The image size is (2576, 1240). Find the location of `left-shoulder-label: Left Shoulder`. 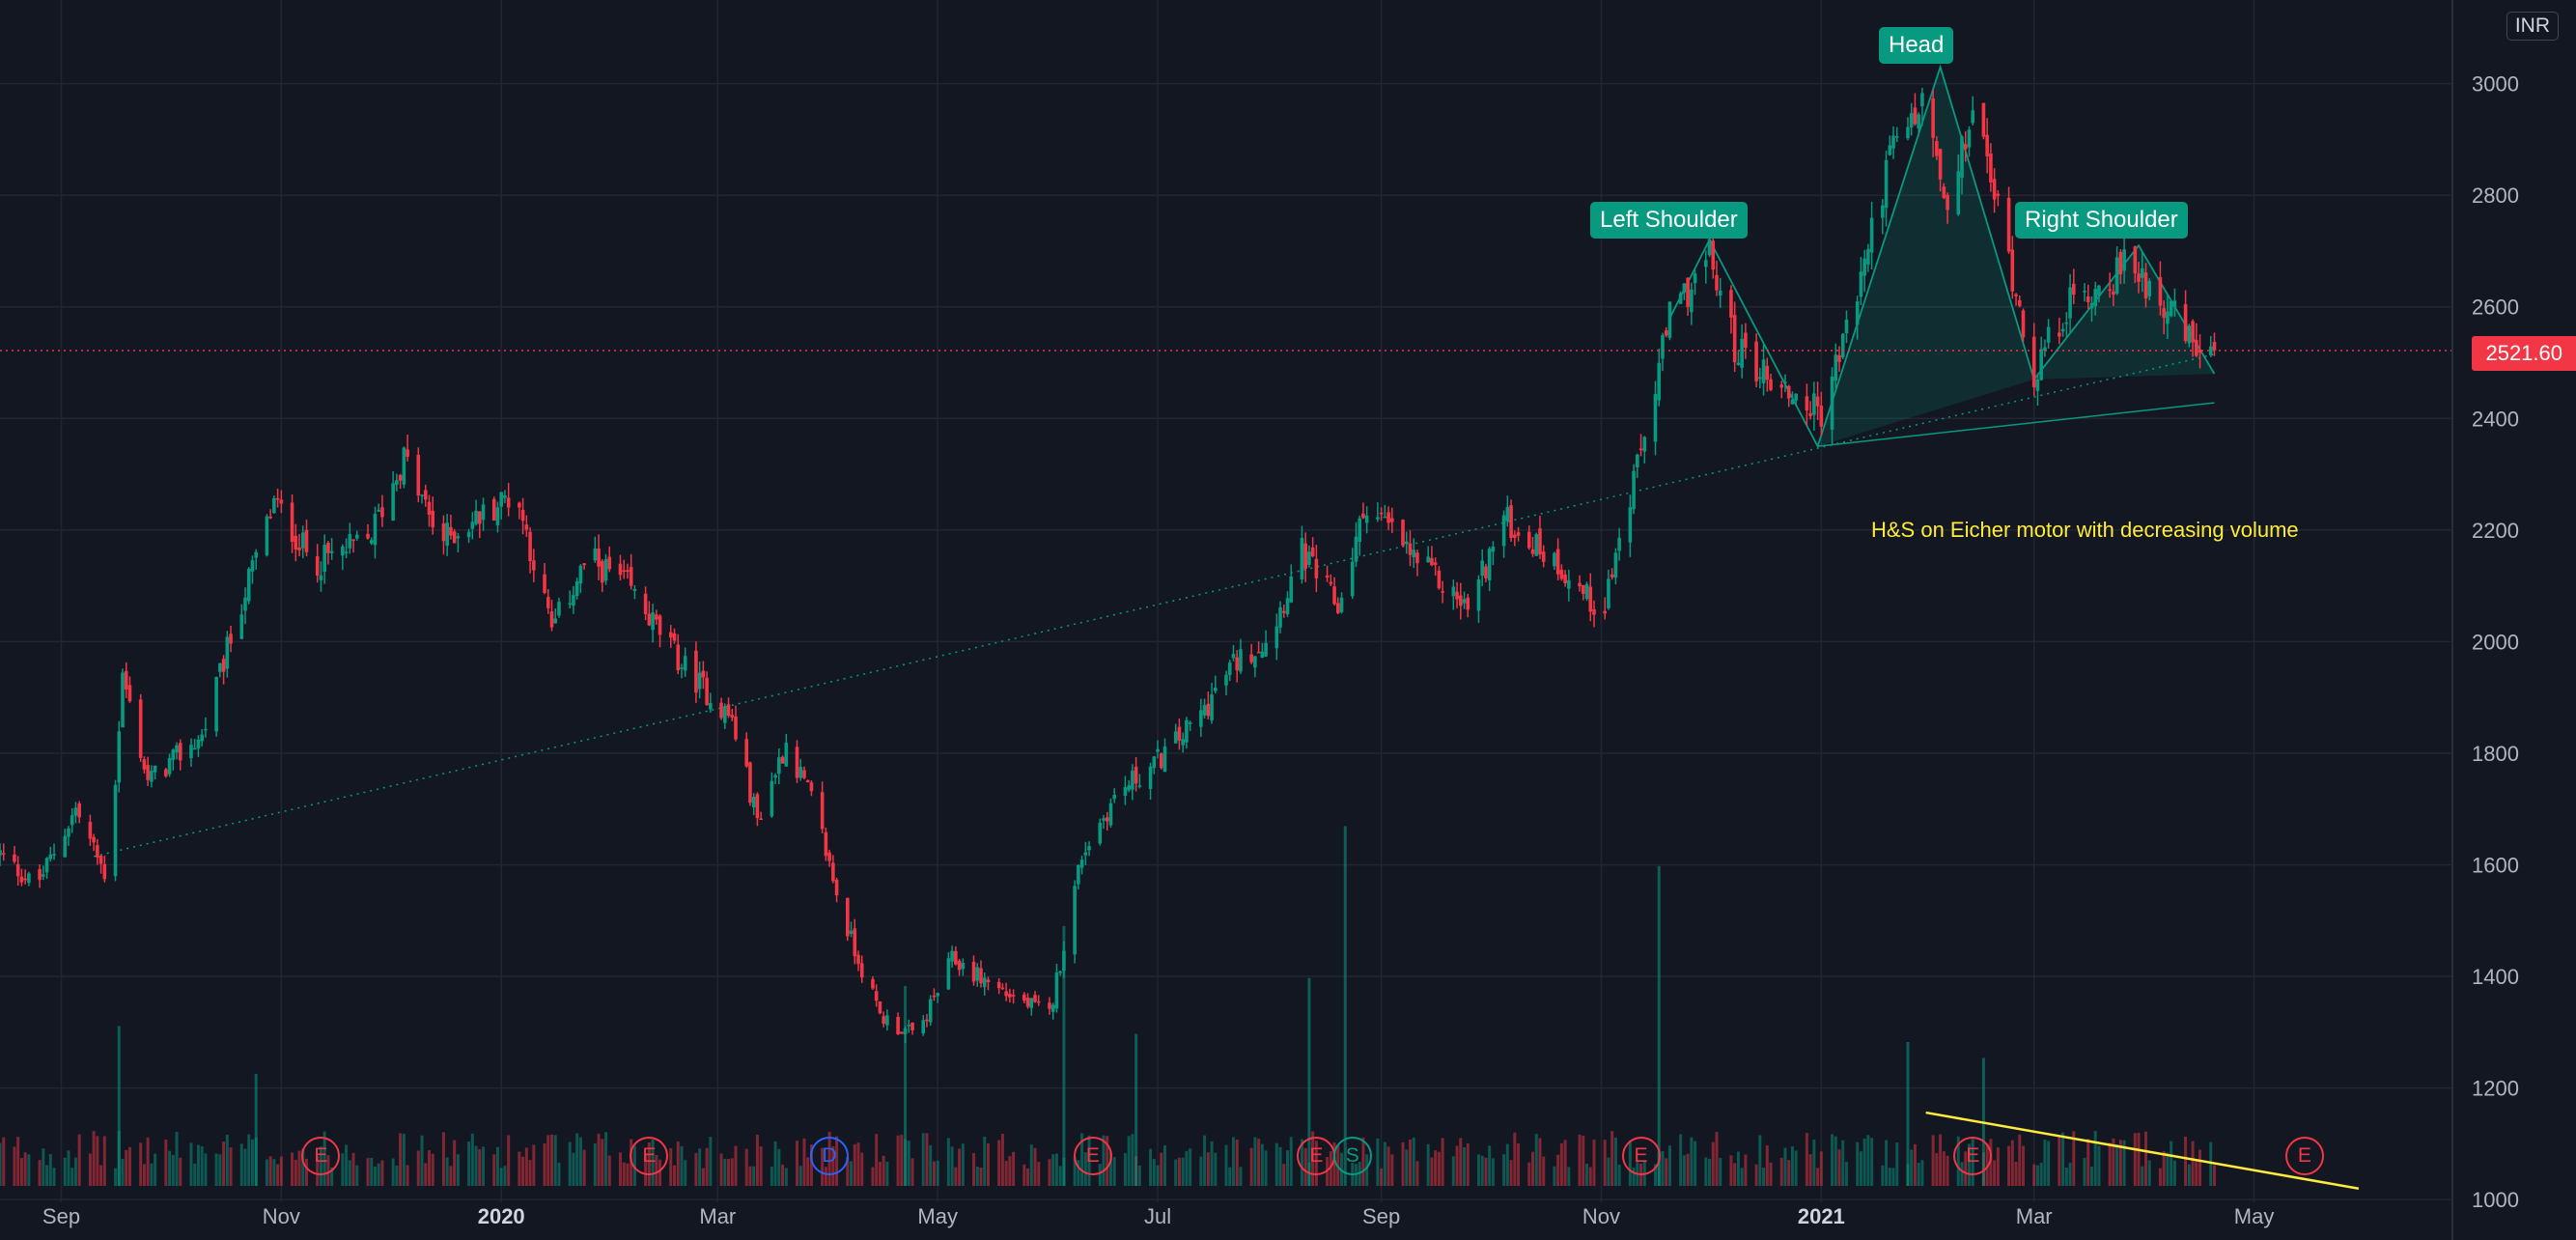

left-shoulder-label: Left Shoulder is located at coordinates (1669, 220).